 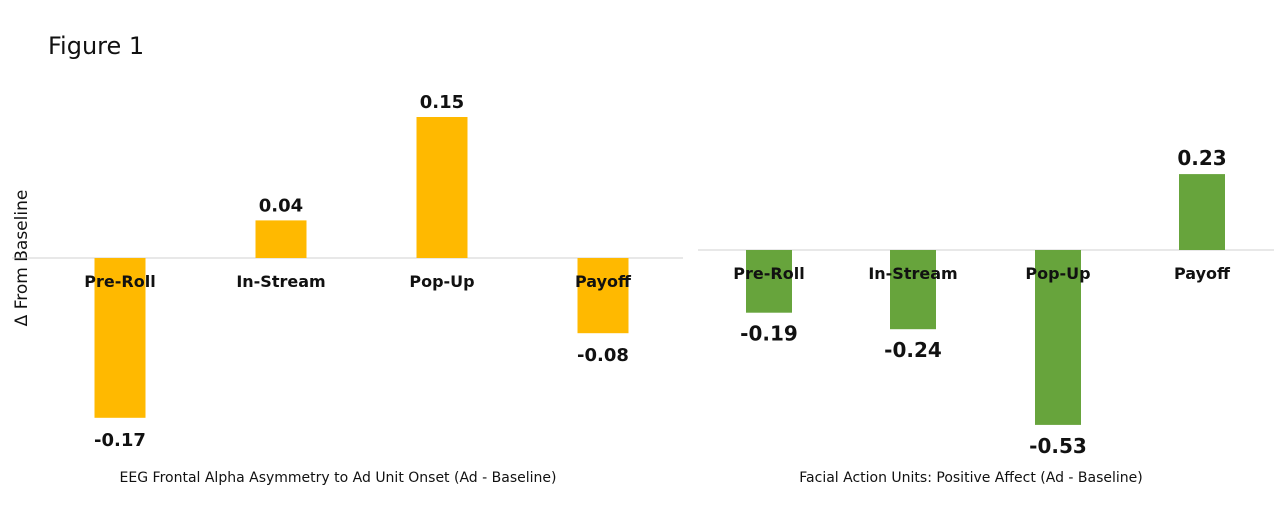 What do you see at coordinates (1058, 337) in the screenshot?
I see `facial-bar-pop-up` at bounding box center [1058, 337].